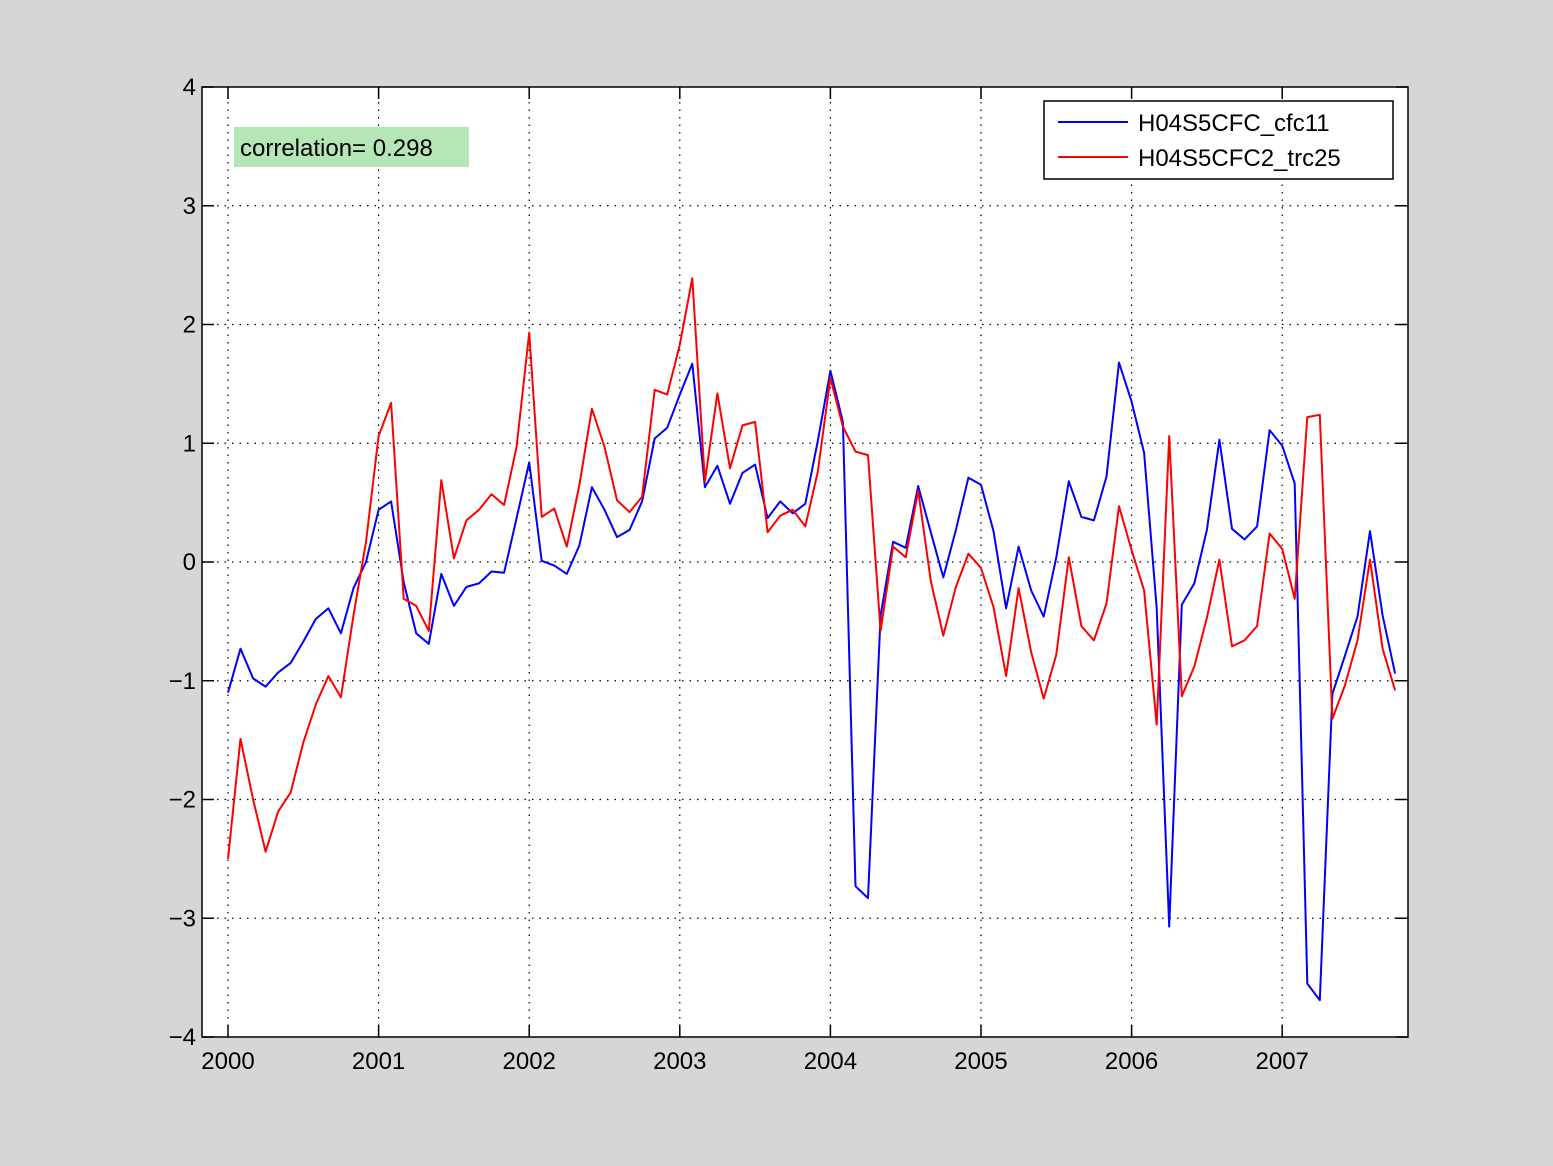 The width and height of the screenshot is (1553, 1166). What do you see at coordinates (679, 1061) in the screenshot?
I see `x-tick-label: 2003` at bounding box center [679, 1061].